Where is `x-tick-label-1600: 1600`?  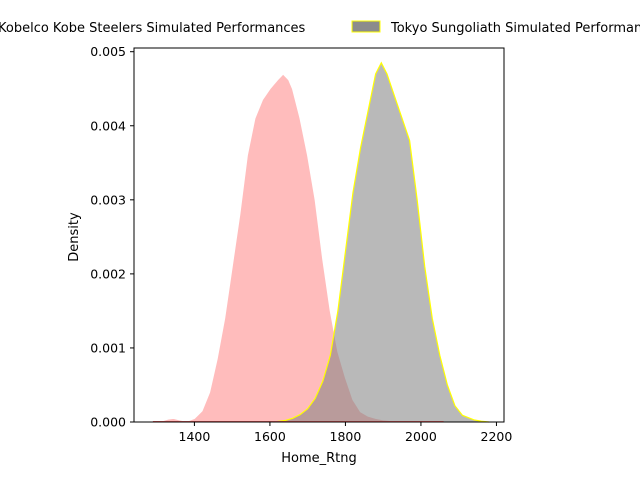 x-tick-label-1600: 1600 is located at coordinates (270, 436).